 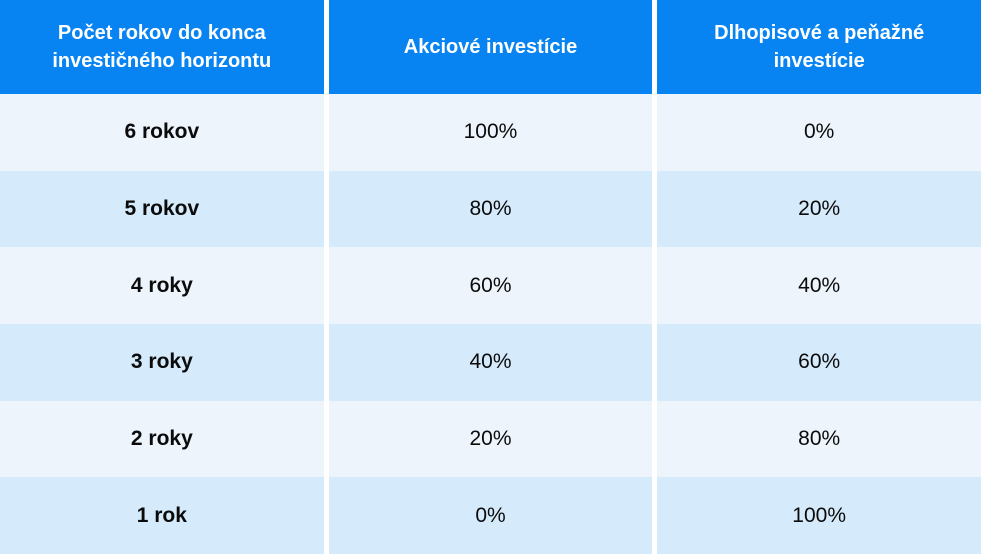 What do you see at coordinates (490, 209) in the screenshot?
I see `equity-value-5-rokov: 80%` at bounding box center [490, 209].